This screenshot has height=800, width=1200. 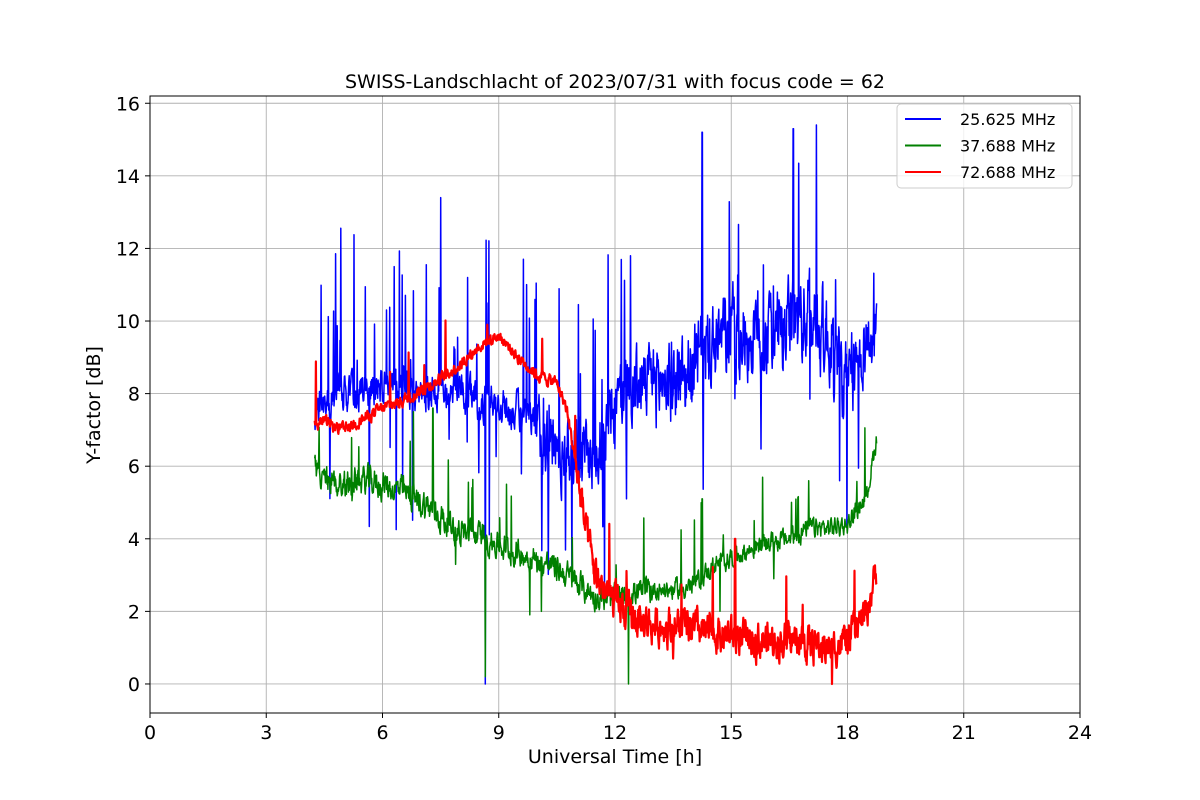 I want to click on y-tick-label: 6, so click(x=134, y=467).